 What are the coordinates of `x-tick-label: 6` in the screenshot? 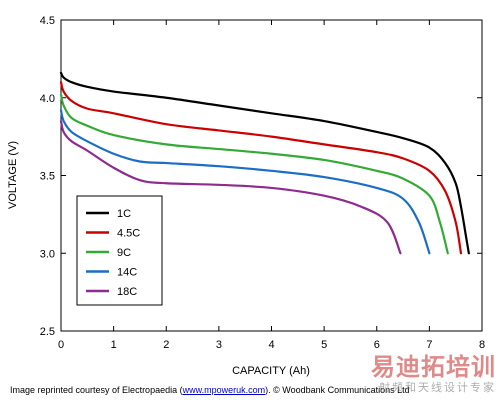 It's located at (377, 345).